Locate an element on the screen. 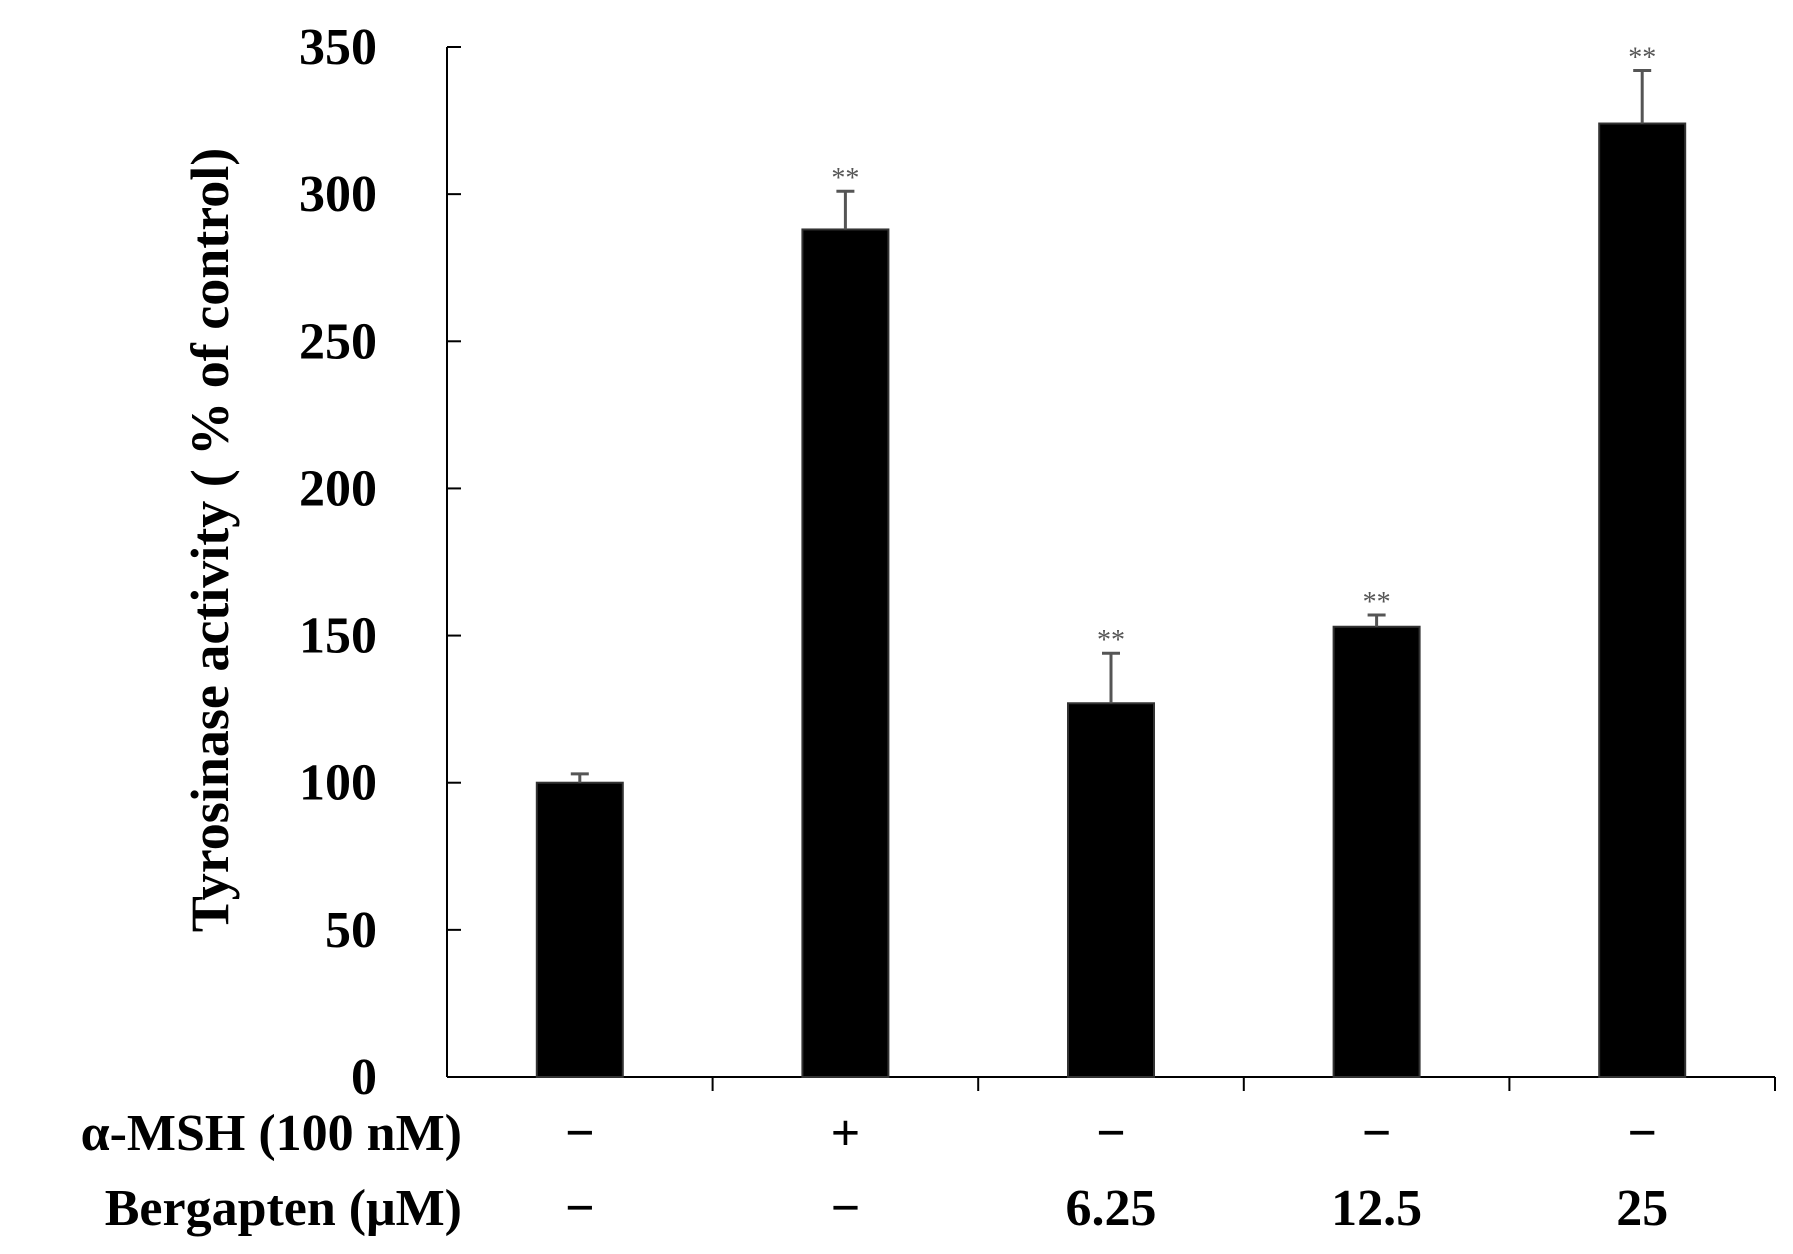 Image resolution: width=1793 pixels, height=1254 pixels. y-tick-label: 250 is located at coordinates (338, 341).